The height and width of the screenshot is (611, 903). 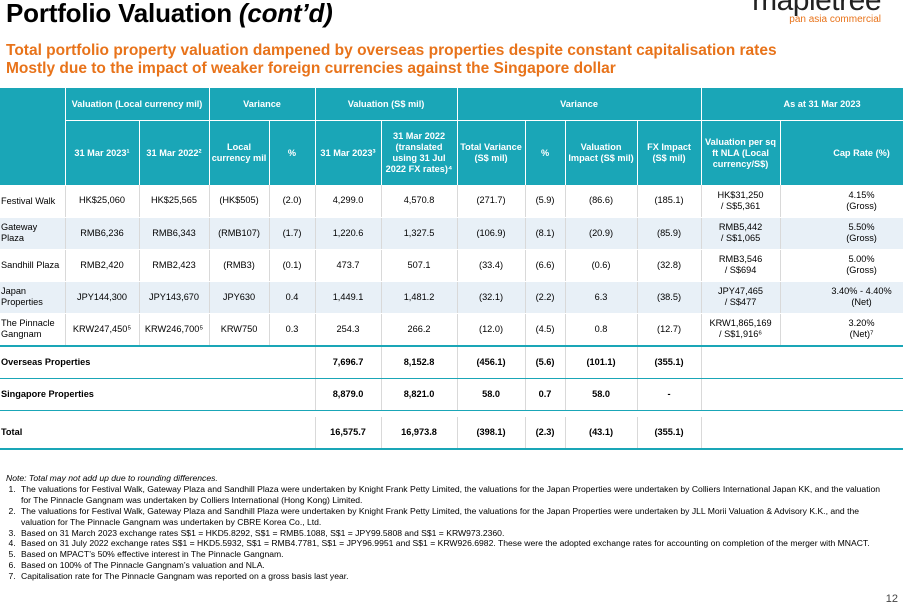 I want to click on total-c9: (101.1), so click(x=601, y=361).